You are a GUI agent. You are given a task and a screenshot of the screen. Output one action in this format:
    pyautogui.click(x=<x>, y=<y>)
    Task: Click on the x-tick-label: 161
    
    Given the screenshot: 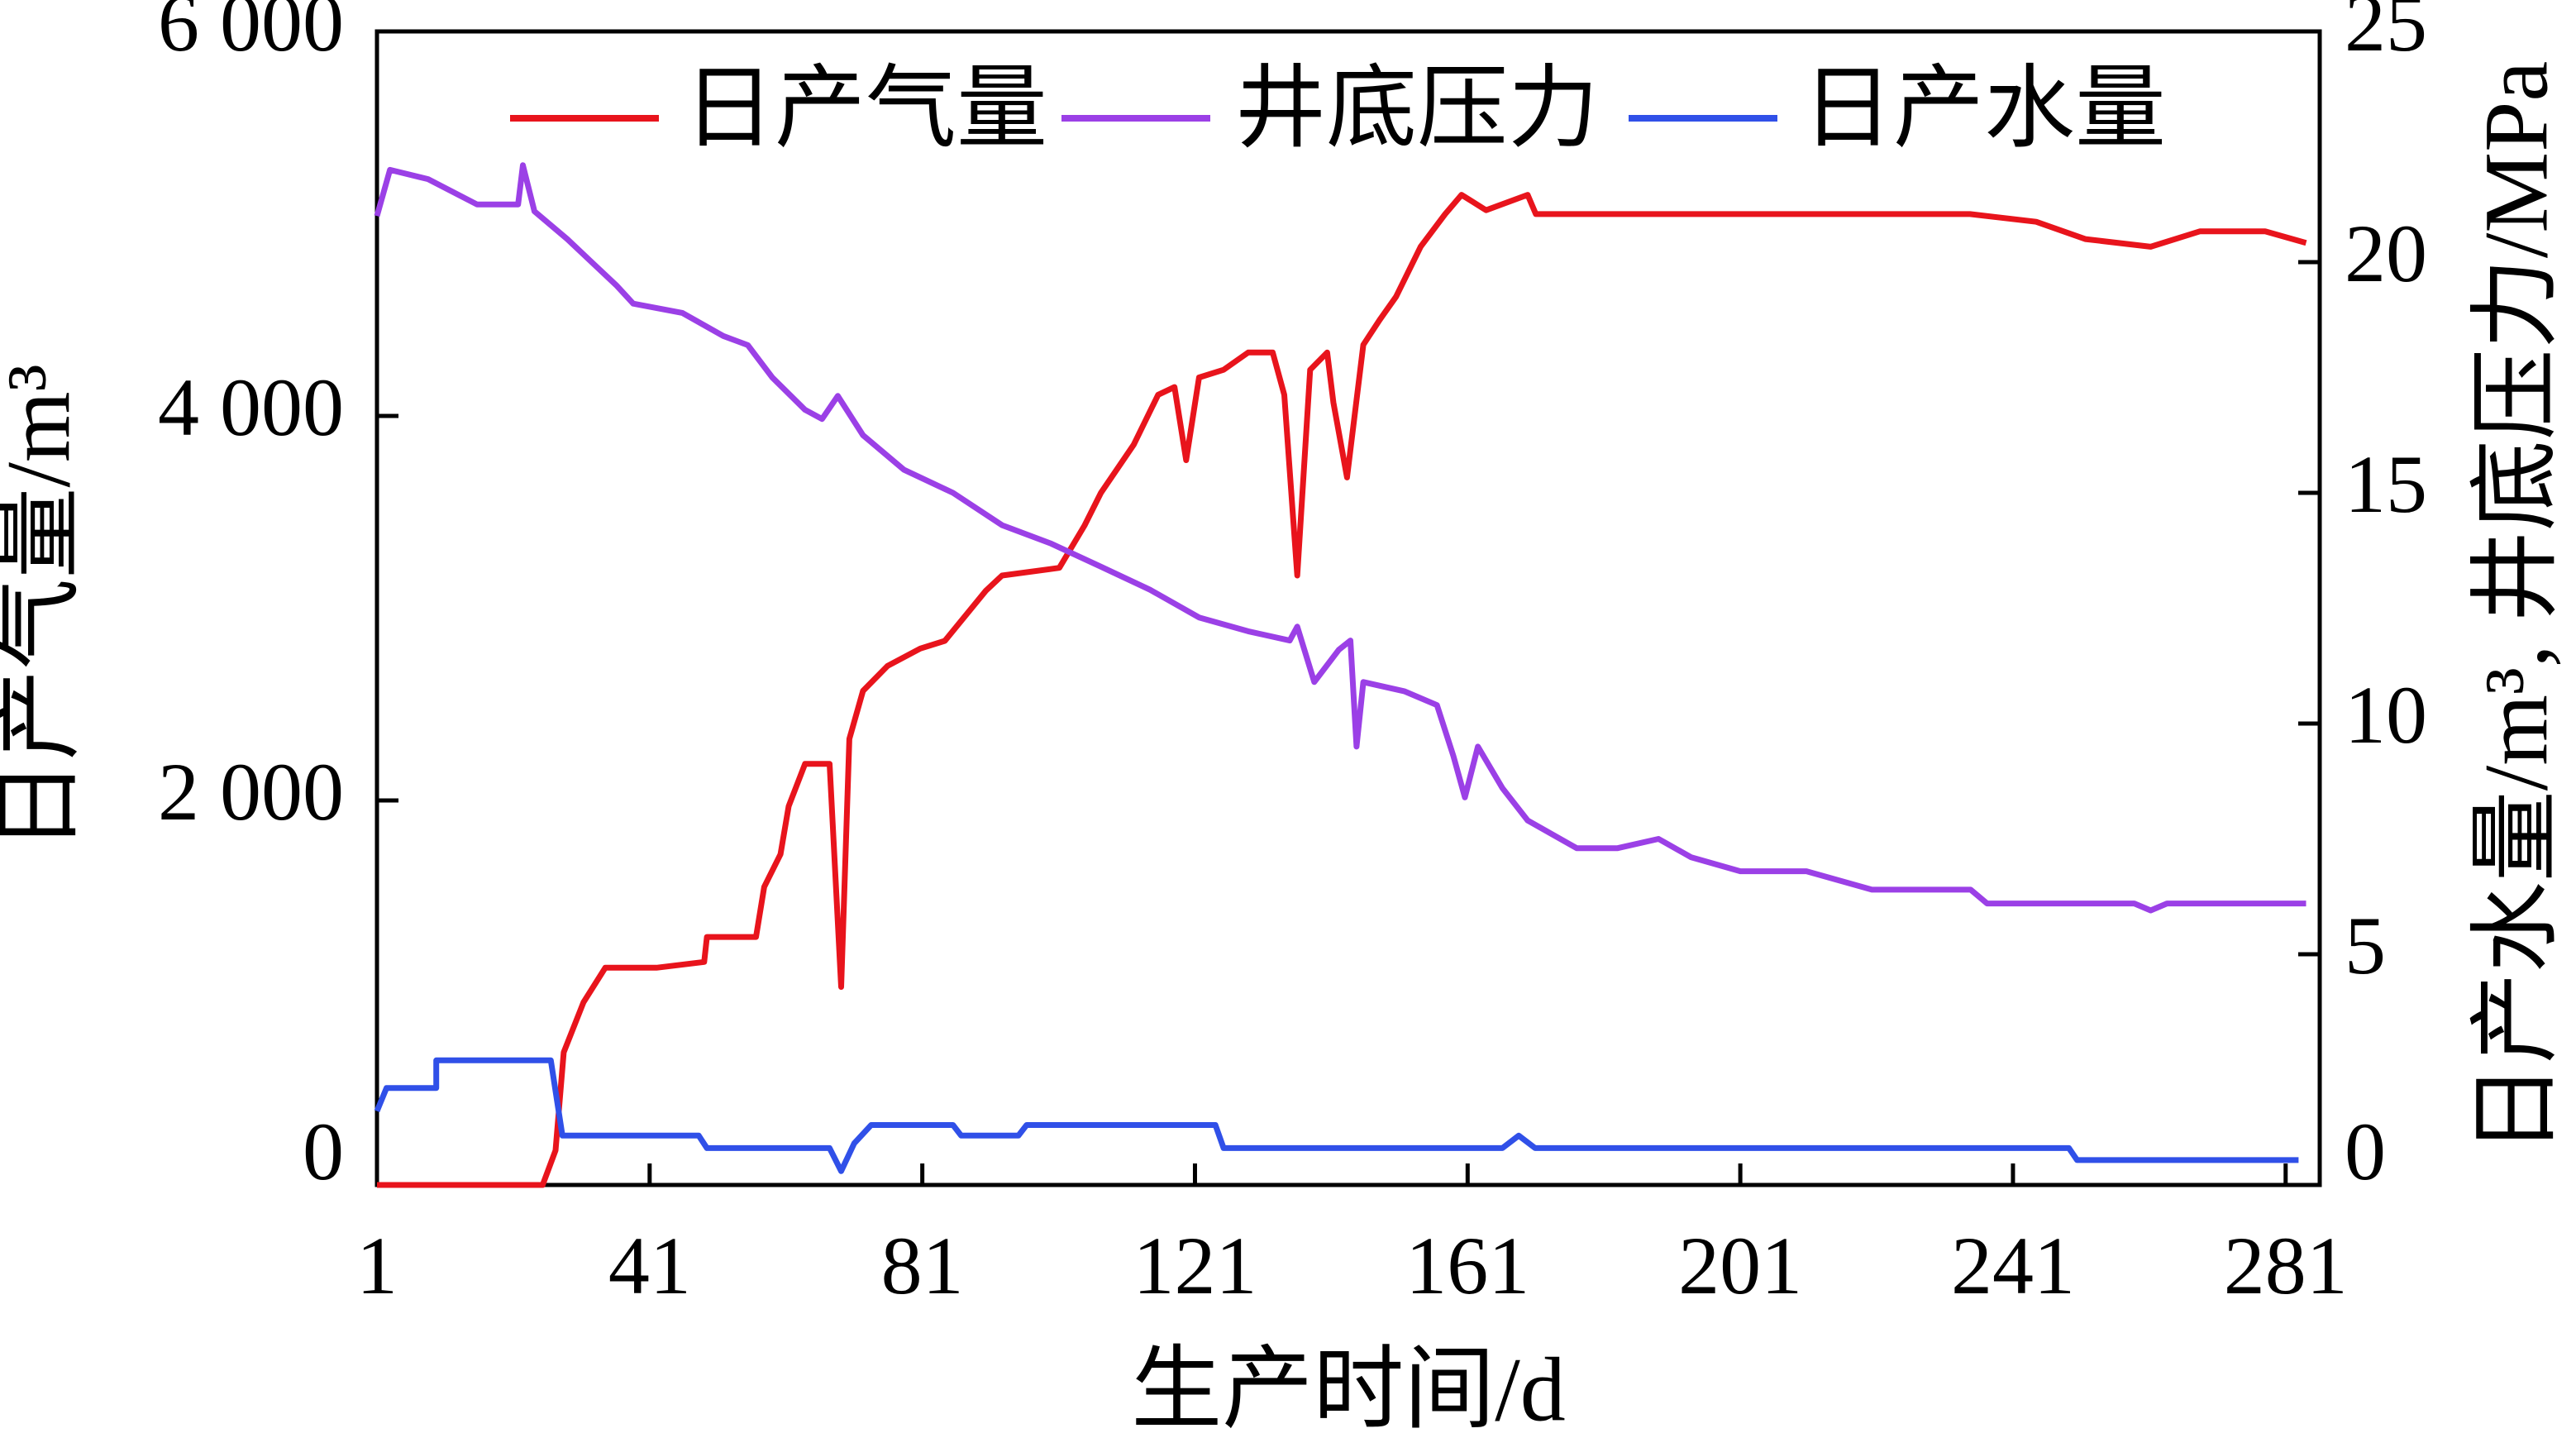 What is the action you would take?
    pyautogui.click(x=1467, y=1266)
    